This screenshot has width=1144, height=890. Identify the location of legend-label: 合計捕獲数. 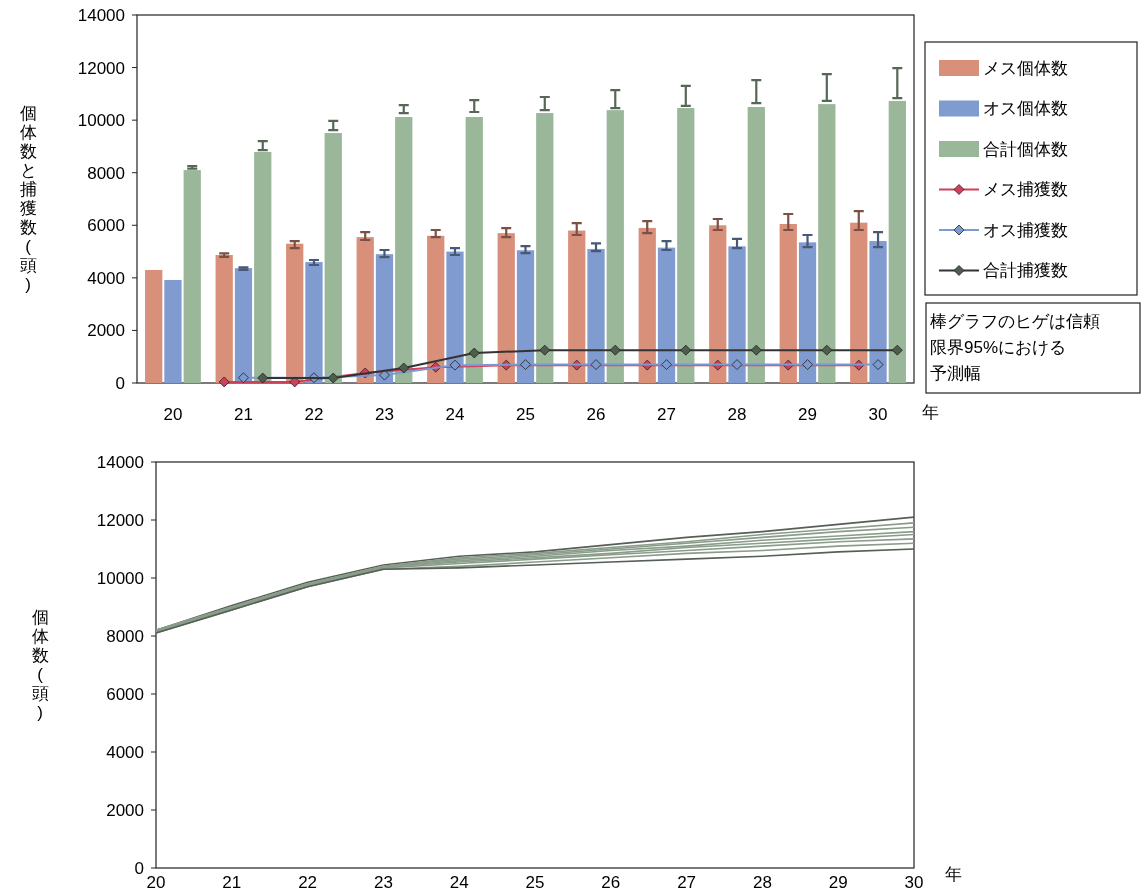
(1025, 271).